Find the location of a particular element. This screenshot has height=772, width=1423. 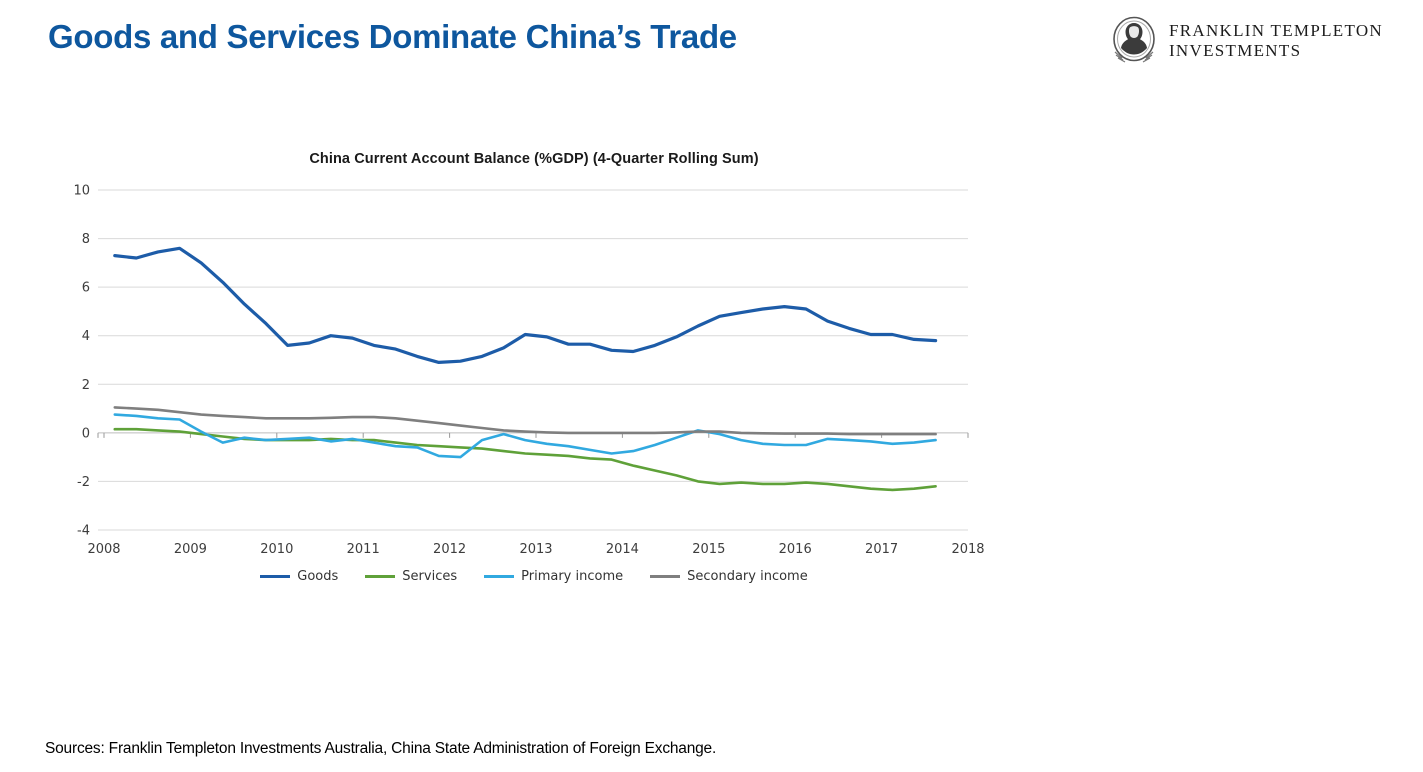

y-axis-tick-label: -2 is located at coordinates (83, 482).